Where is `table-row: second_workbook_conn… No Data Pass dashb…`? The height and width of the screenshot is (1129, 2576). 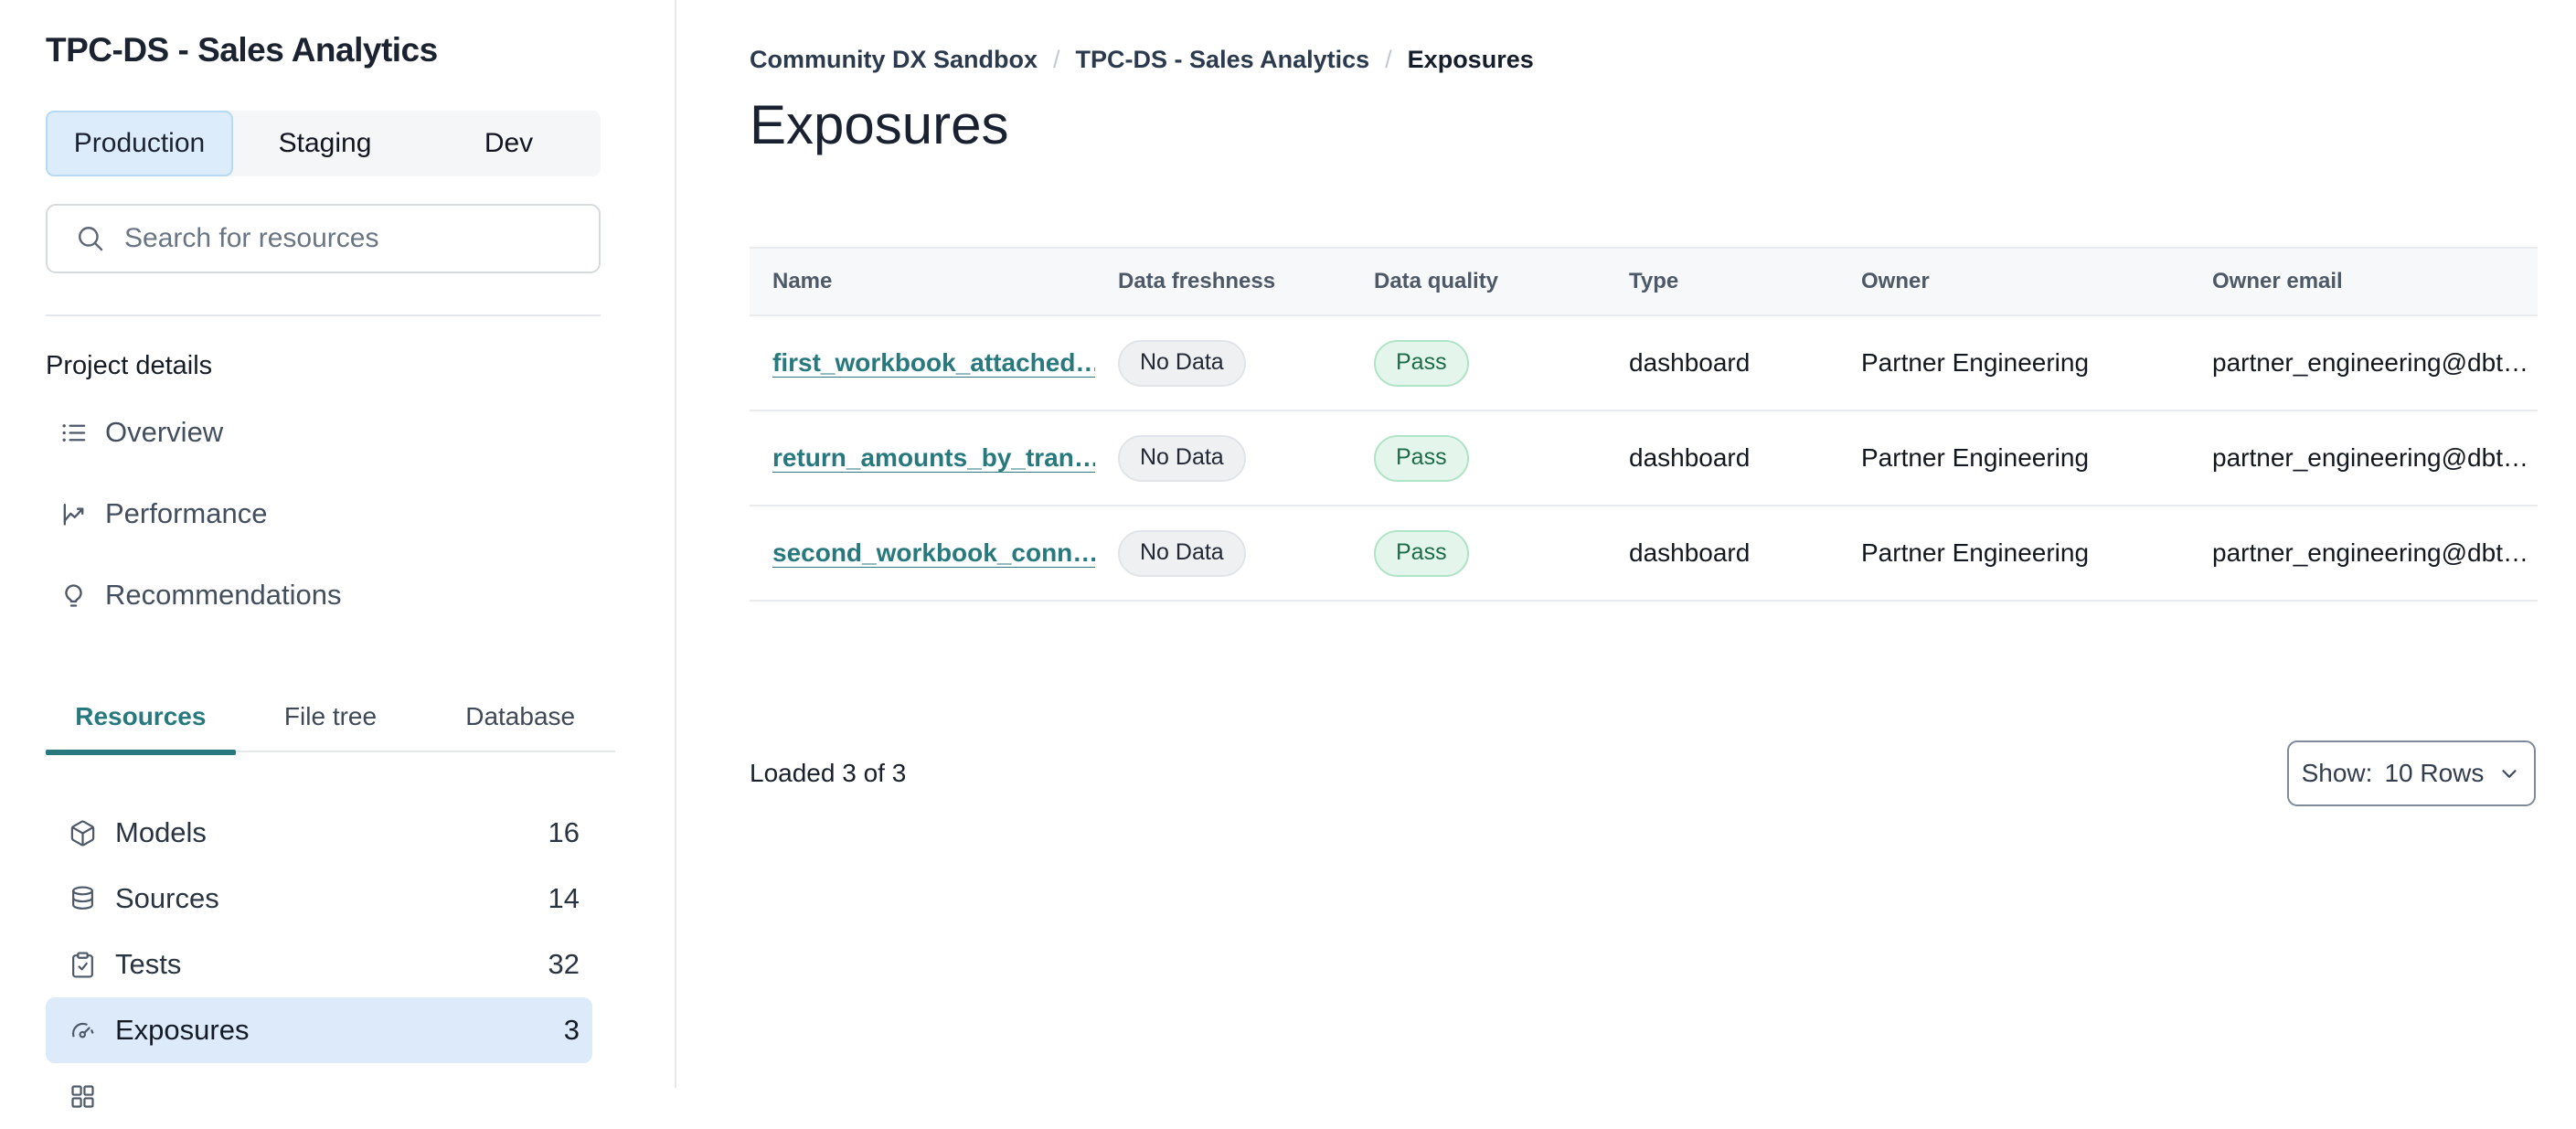
table-row: second_workbook_conn… No Data Pass dashb… is located at coordinates (1644, 554).